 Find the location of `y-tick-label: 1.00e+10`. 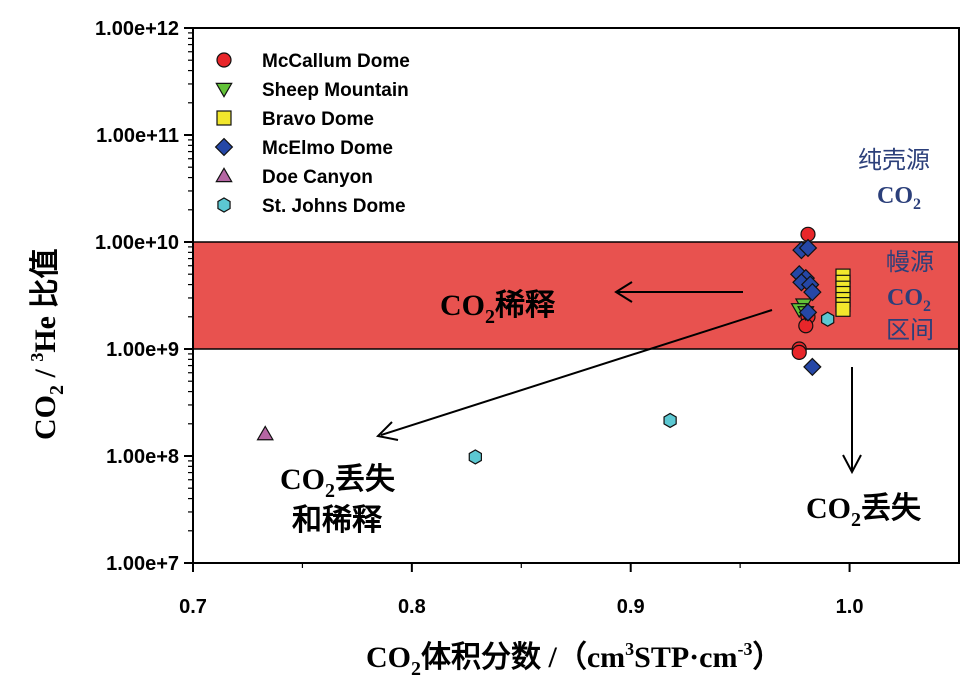

y-tick-label: 1.00e+10 is located at coordinates (137, 243).